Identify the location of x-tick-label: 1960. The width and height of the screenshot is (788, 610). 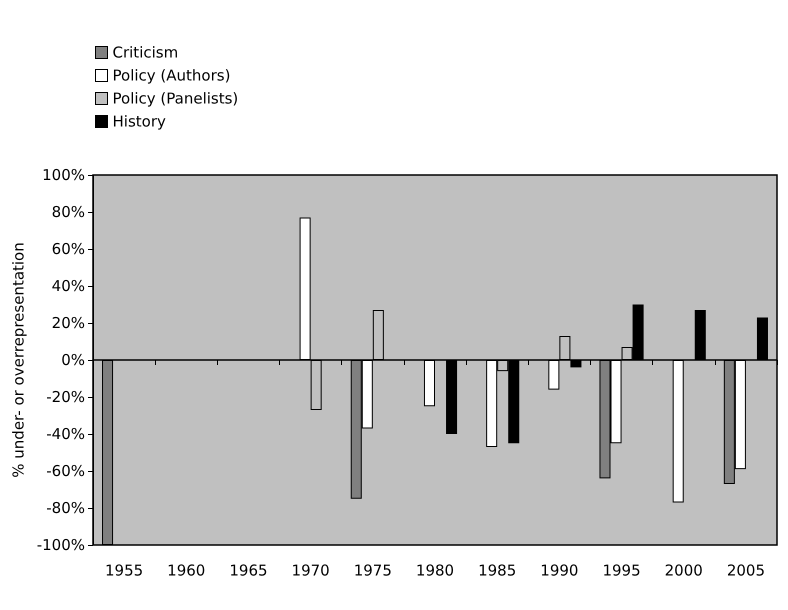
(186, 571).